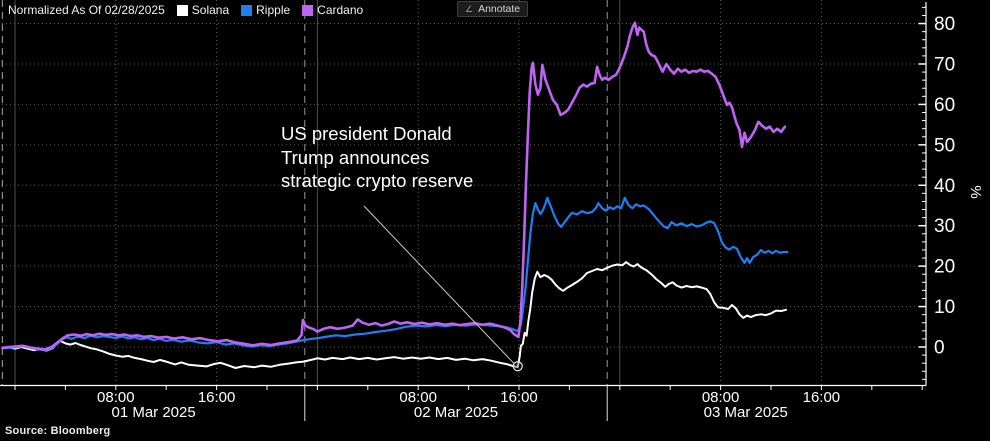  Describe the element at coordinates (944, 105) in the screenshot. I see `y-tick-label: 60` at that location.